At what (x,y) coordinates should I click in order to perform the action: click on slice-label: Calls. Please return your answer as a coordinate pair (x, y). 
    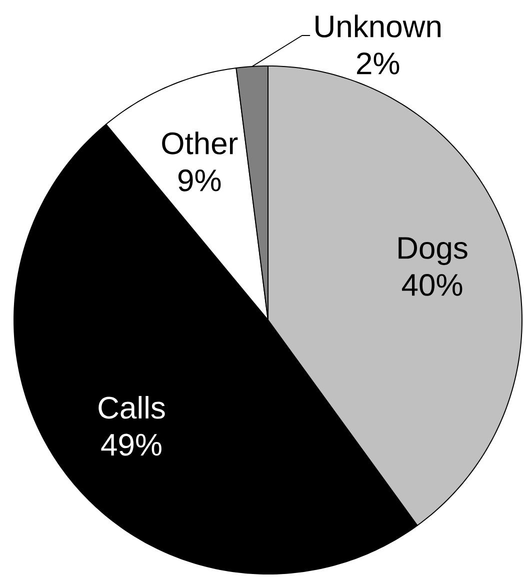
    Looking at the image, I should click on (131, 407).